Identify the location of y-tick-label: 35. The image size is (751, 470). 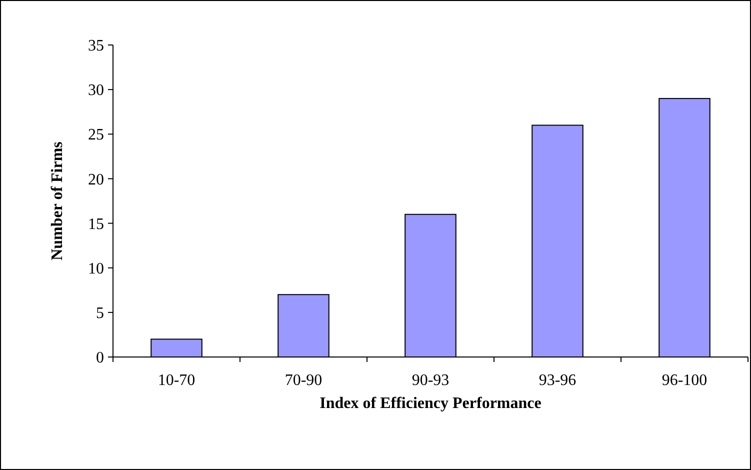
(96, 46).